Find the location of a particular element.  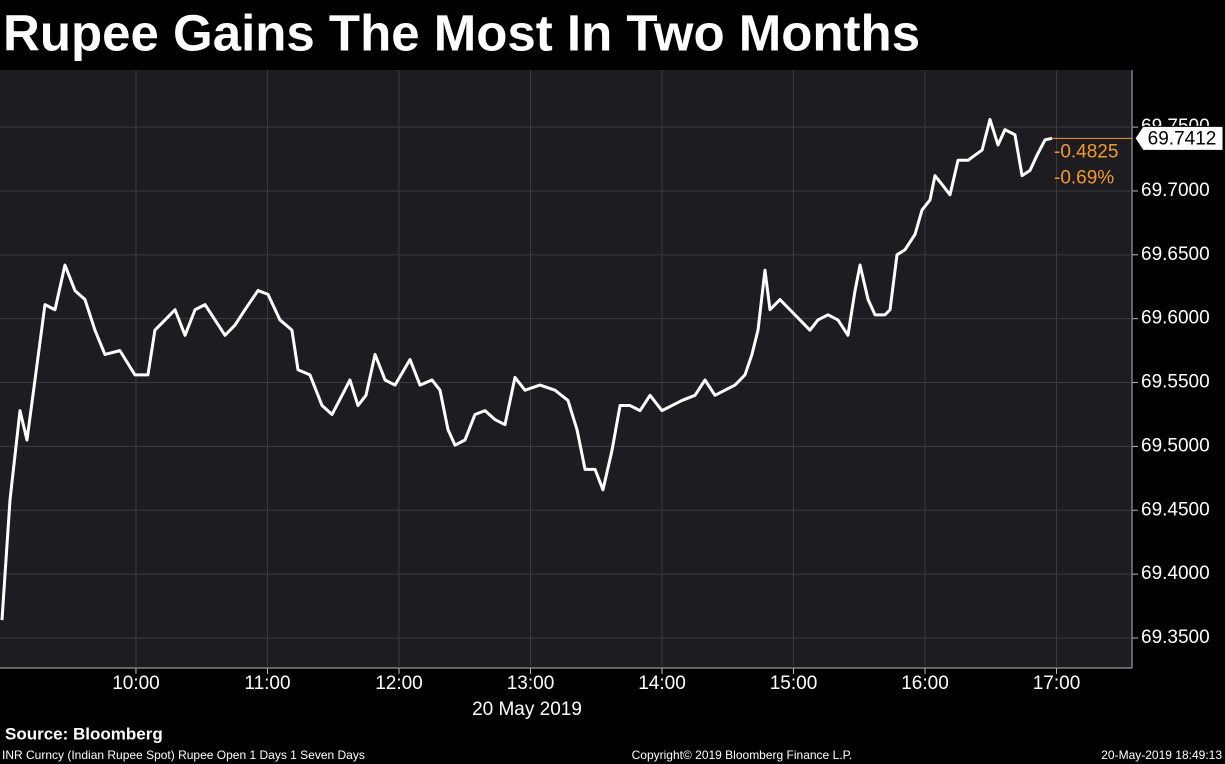

y-tick-label: 69.5000 is located at coordinates (1175, 445).